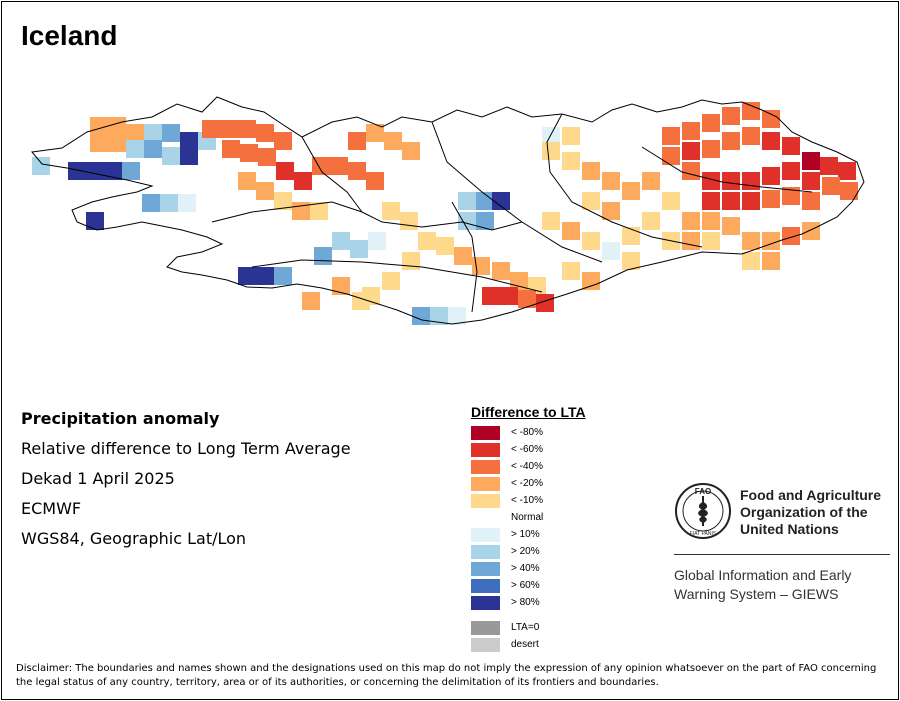 The width and height of the screenshot is (900, 701). Describe the element at coordinates (98, 478) in the screenshot. I see `period-label: Dekad 1 April 2025` at that location.